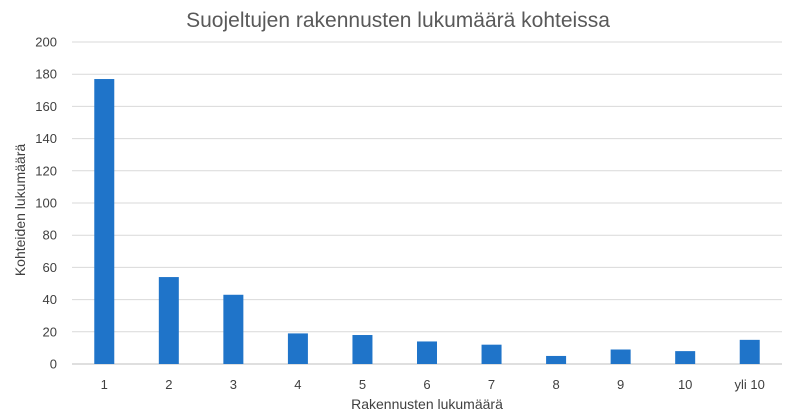  What do you see at coordinates (53, 364) in the screenshot?
I see `y-tick-label: 0` at bounding box center [53, 364].